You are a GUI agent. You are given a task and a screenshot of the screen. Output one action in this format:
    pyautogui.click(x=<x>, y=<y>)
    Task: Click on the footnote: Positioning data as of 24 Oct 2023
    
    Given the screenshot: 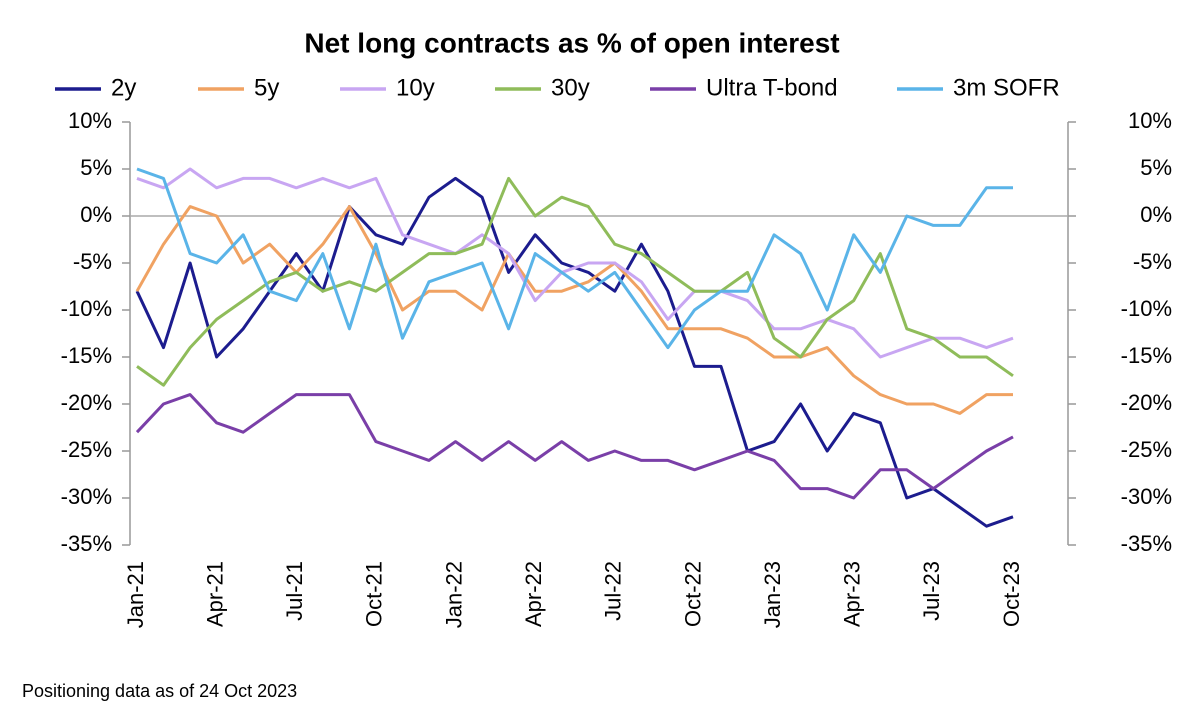 What is the action you would take?
    pyautogui.click(x=159, y=691)
    